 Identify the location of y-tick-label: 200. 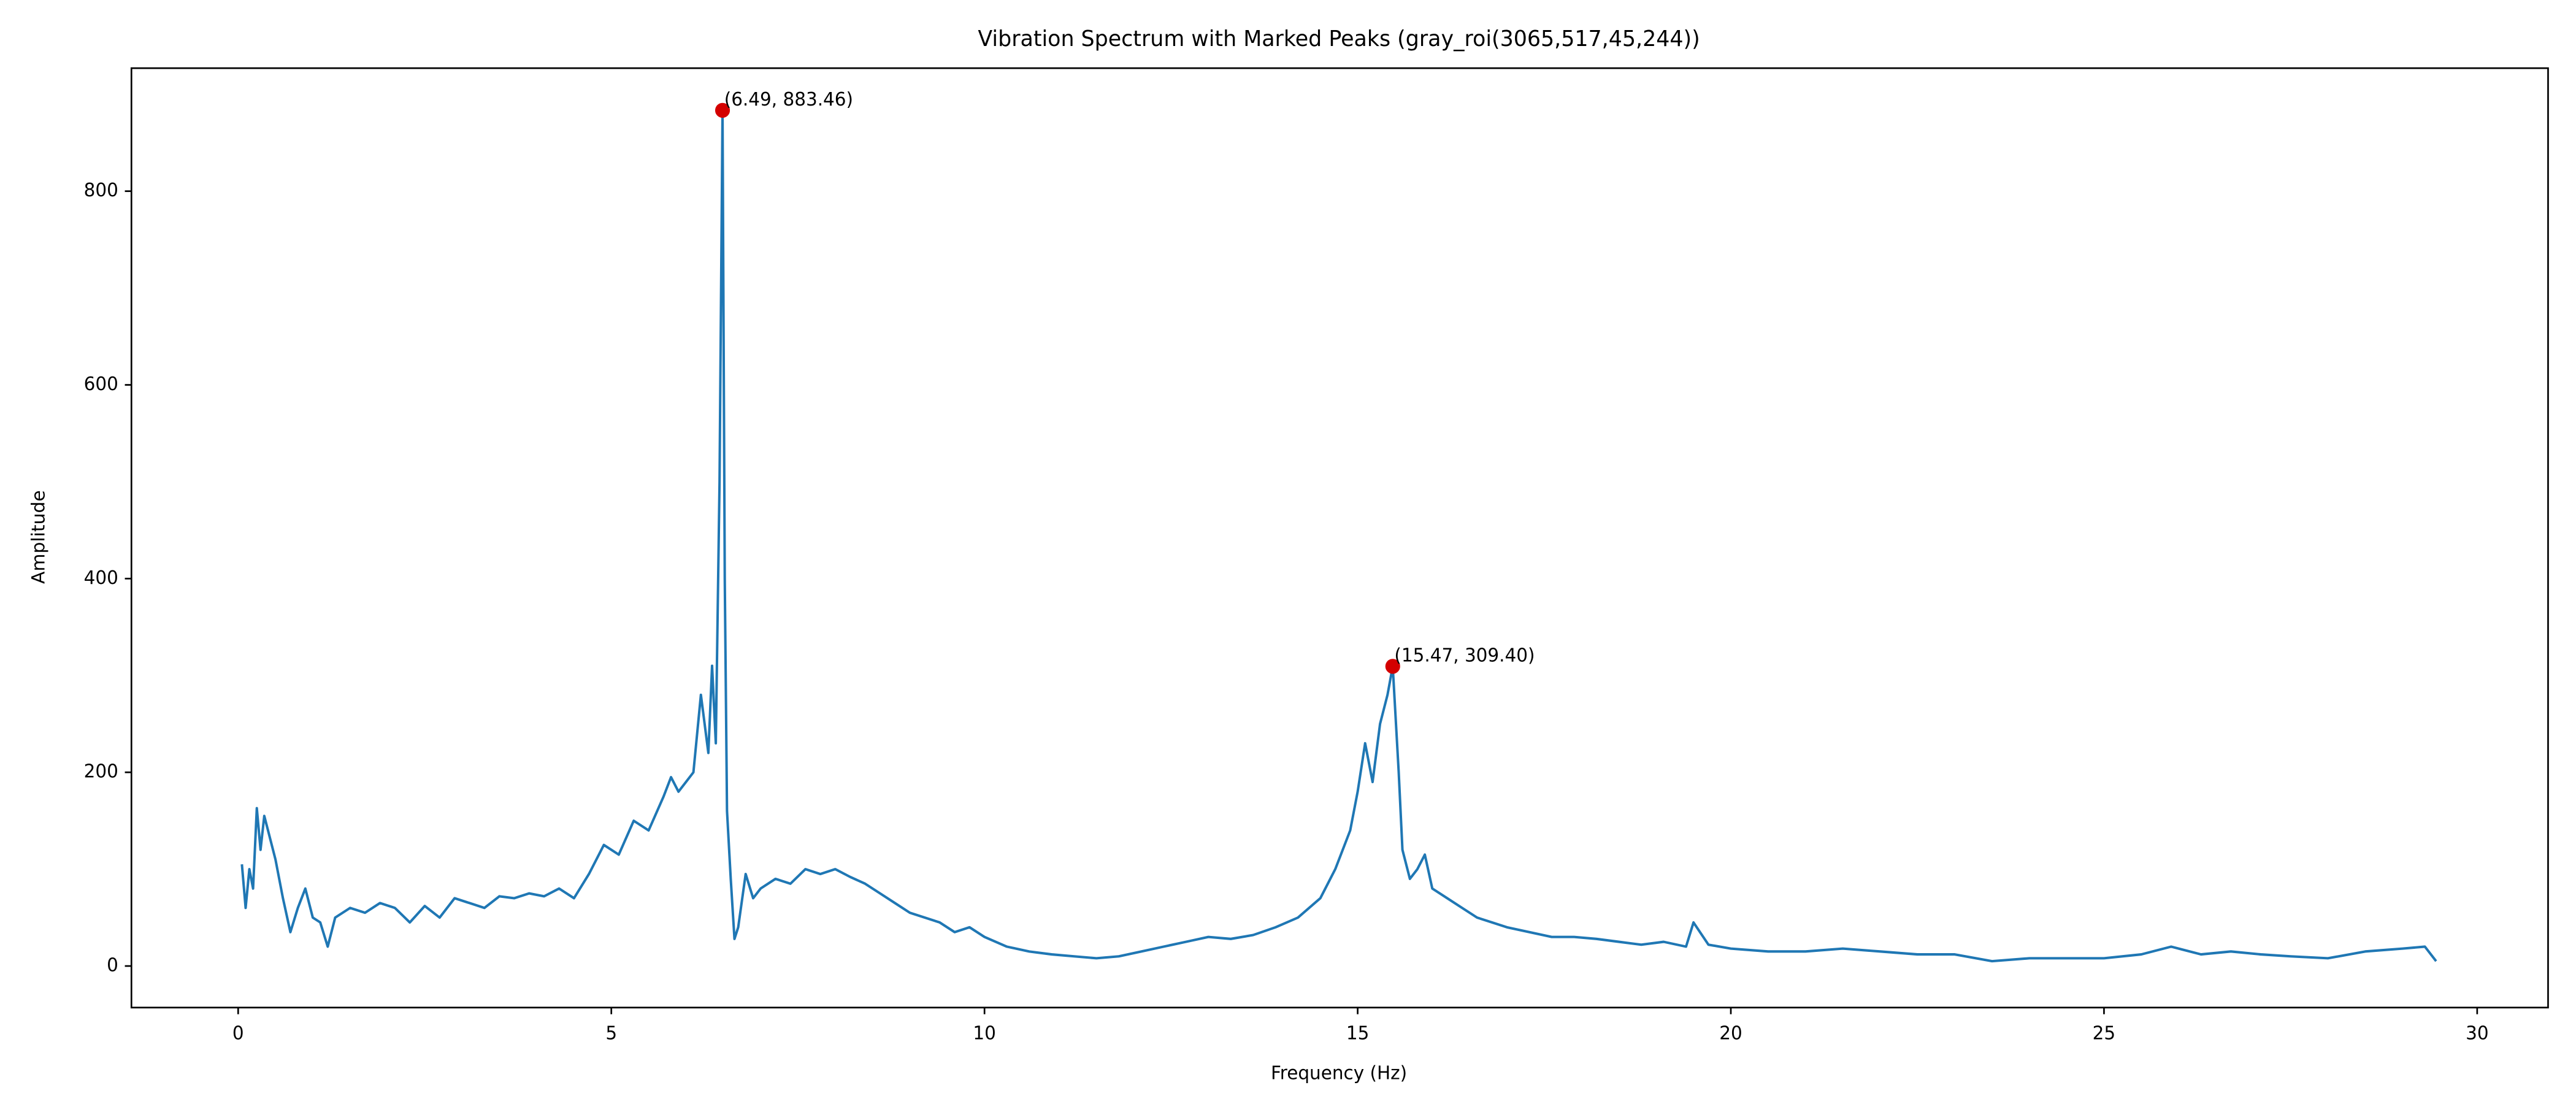
(101, 771).